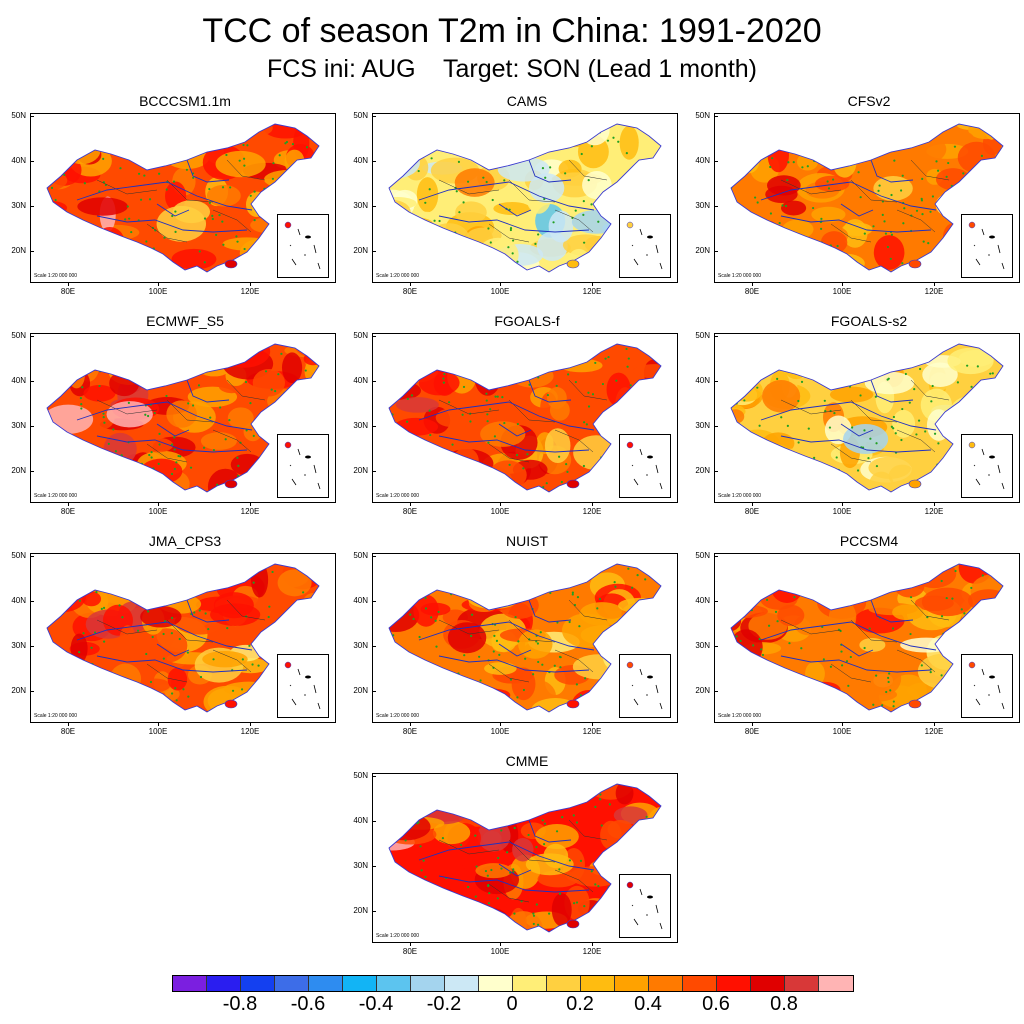 The width and height of the screenshot is (1024, 1024). What do you see at coordinates (185, 101) in the screenshot?
I see `panel-title: BCCCSM1.1m` at bounding box center [185, 101].